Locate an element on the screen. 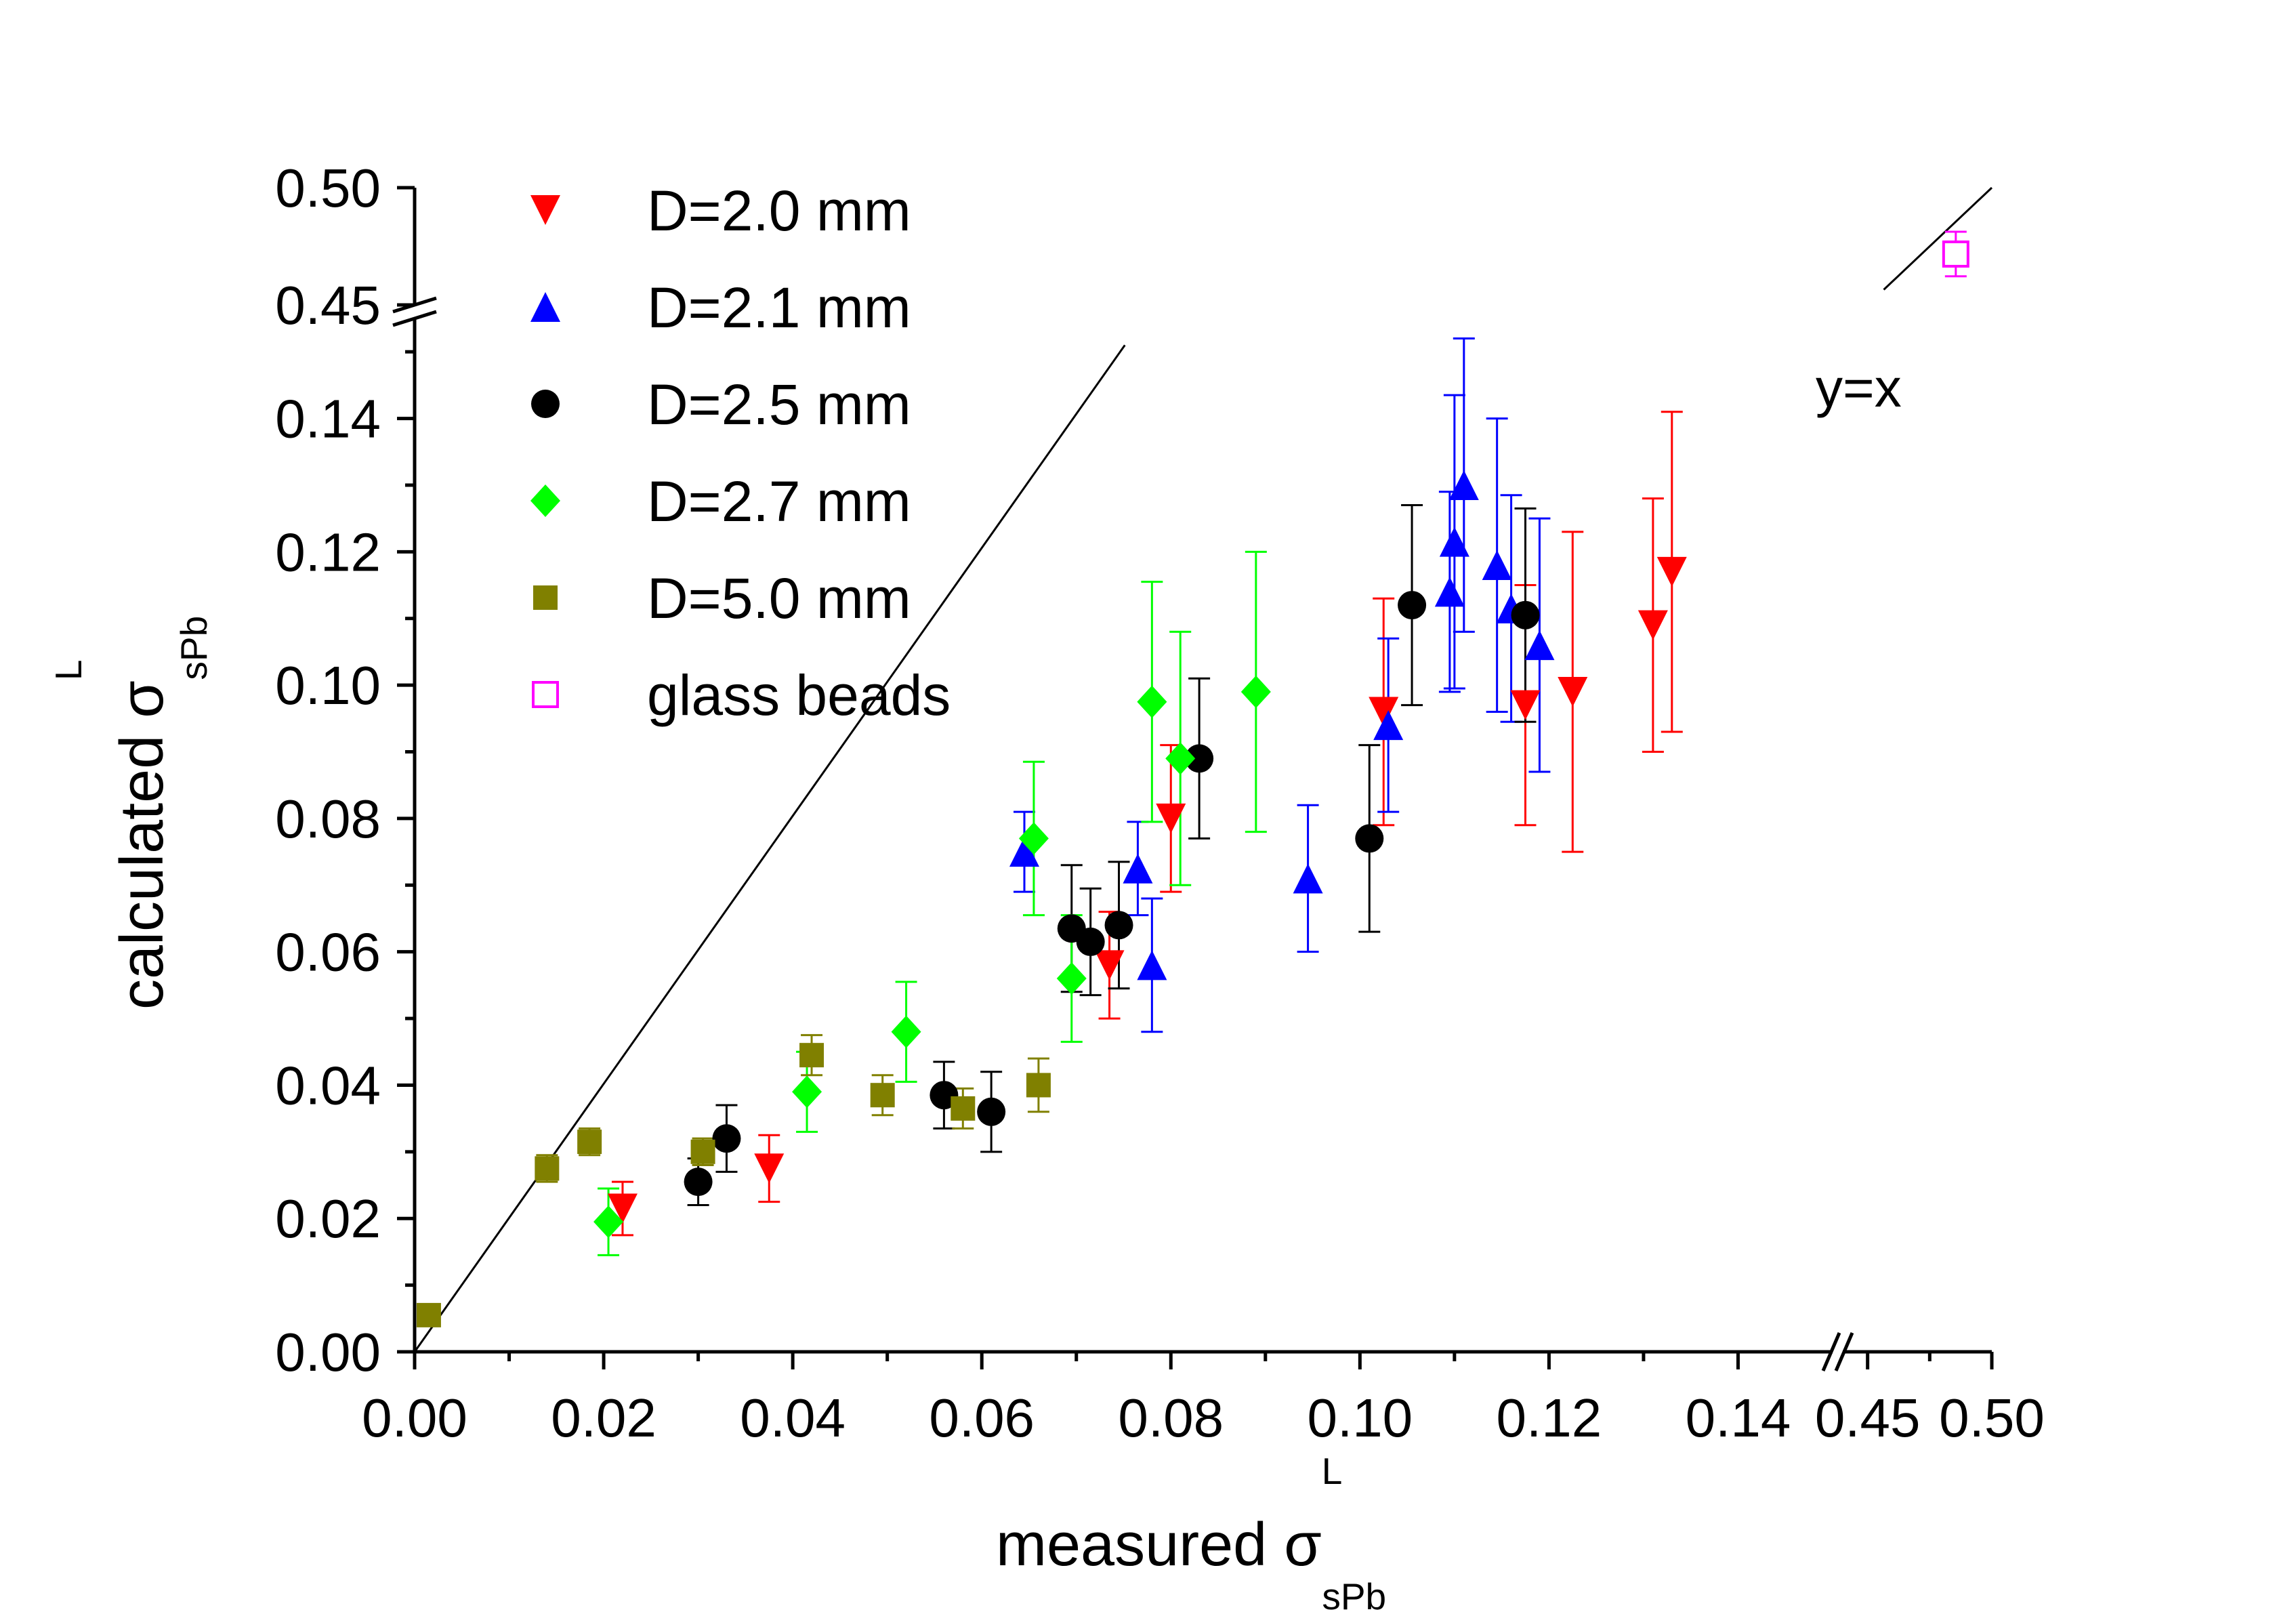 This screenshot has width=2296, height=1612. reference-line is located at coordinates (1938, 238).